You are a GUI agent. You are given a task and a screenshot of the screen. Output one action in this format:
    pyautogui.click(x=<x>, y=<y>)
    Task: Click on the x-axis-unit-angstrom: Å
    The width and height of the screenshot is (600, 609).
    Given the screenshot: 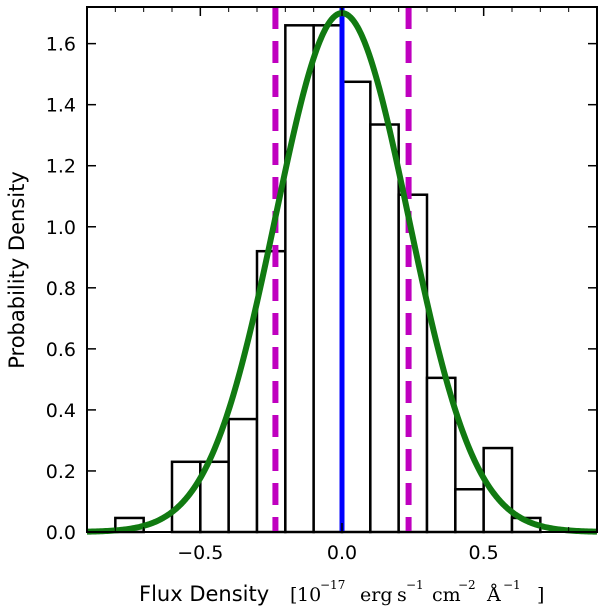 What is the action you would take?
    pyautogui.click(x=493, y=595)
    